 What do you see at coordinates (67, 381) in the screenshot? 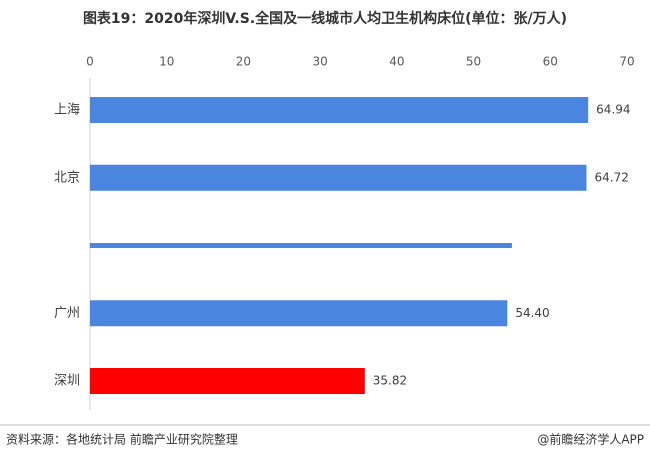
I see `y-tick-label: 深圳` at bounding box center [67, 381].